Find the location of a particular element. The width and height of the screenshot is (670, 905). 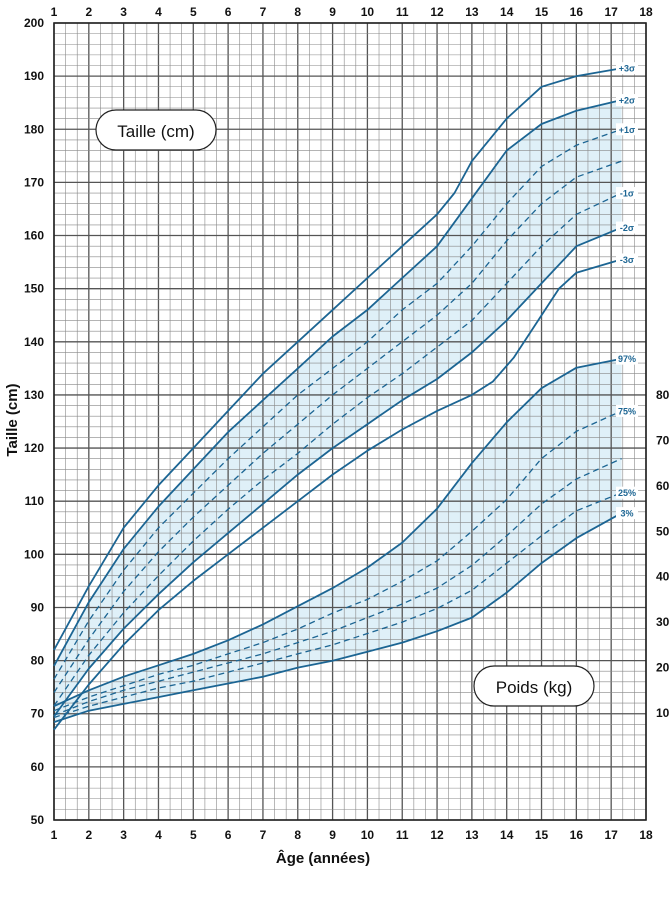

panel-label-height-text: Taille (cm) is located at coordinates (155, 131).